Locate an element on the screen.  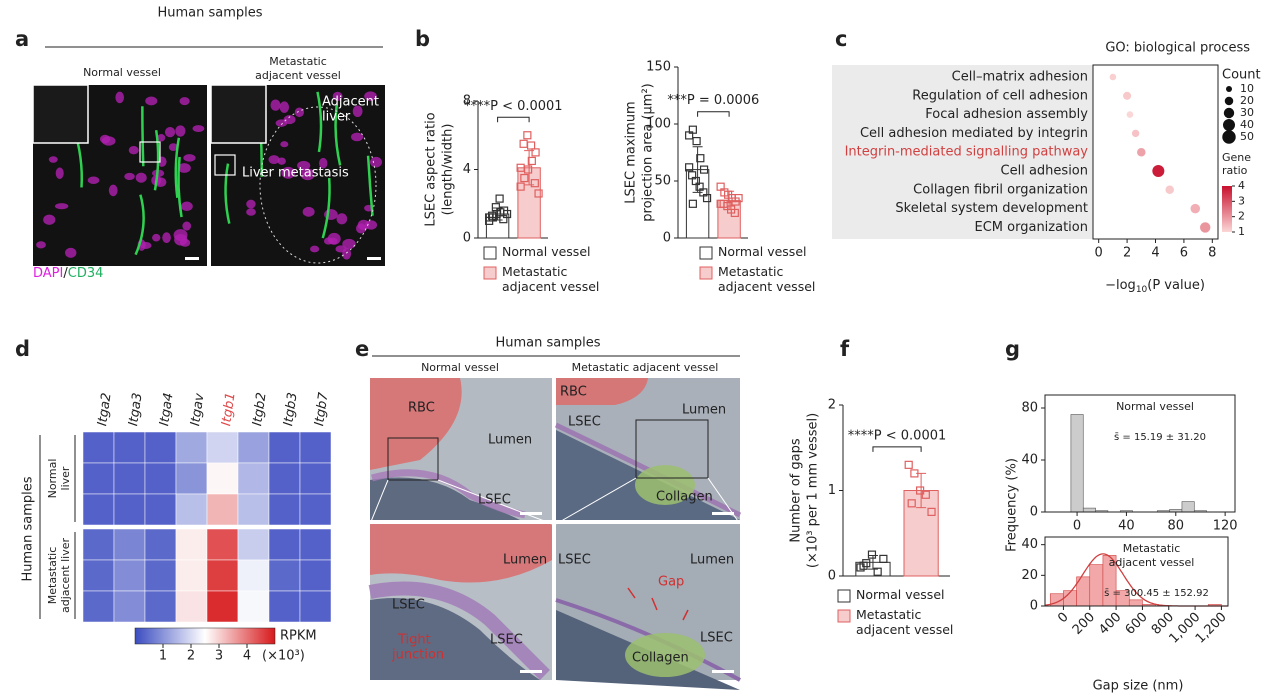
size-legend-label: 20 is located at coordinates (1247, 100).